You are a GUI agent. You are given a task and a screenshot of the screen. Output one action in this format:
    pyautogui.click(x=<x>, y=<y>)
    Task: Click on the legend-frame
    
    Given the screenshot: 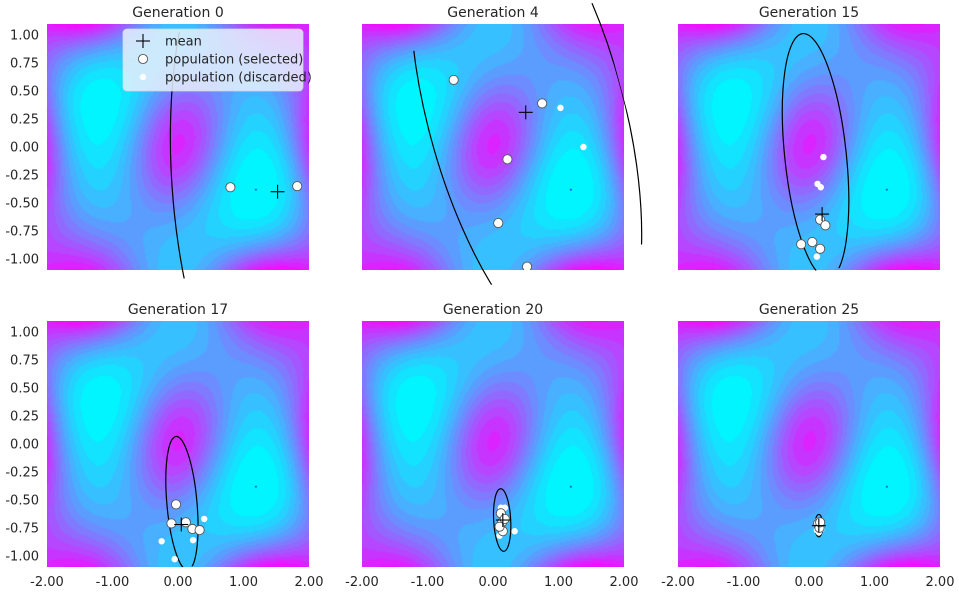 What is the action you would take?
    pyautogui.click(x=213, y=60)
    